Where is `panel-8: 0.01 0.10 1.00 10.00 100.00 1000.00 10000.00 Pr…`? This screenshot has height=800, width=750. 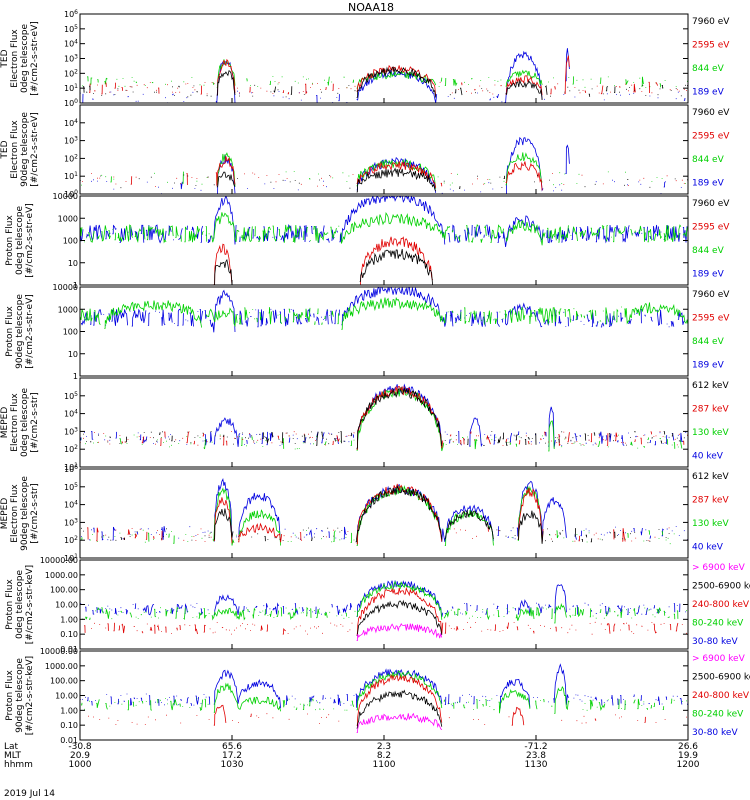
panel-8: 0.01 0.10 1.00 10.00 100.00 1000.00 10000.00 Pr… is located at coordinates (377, 696).